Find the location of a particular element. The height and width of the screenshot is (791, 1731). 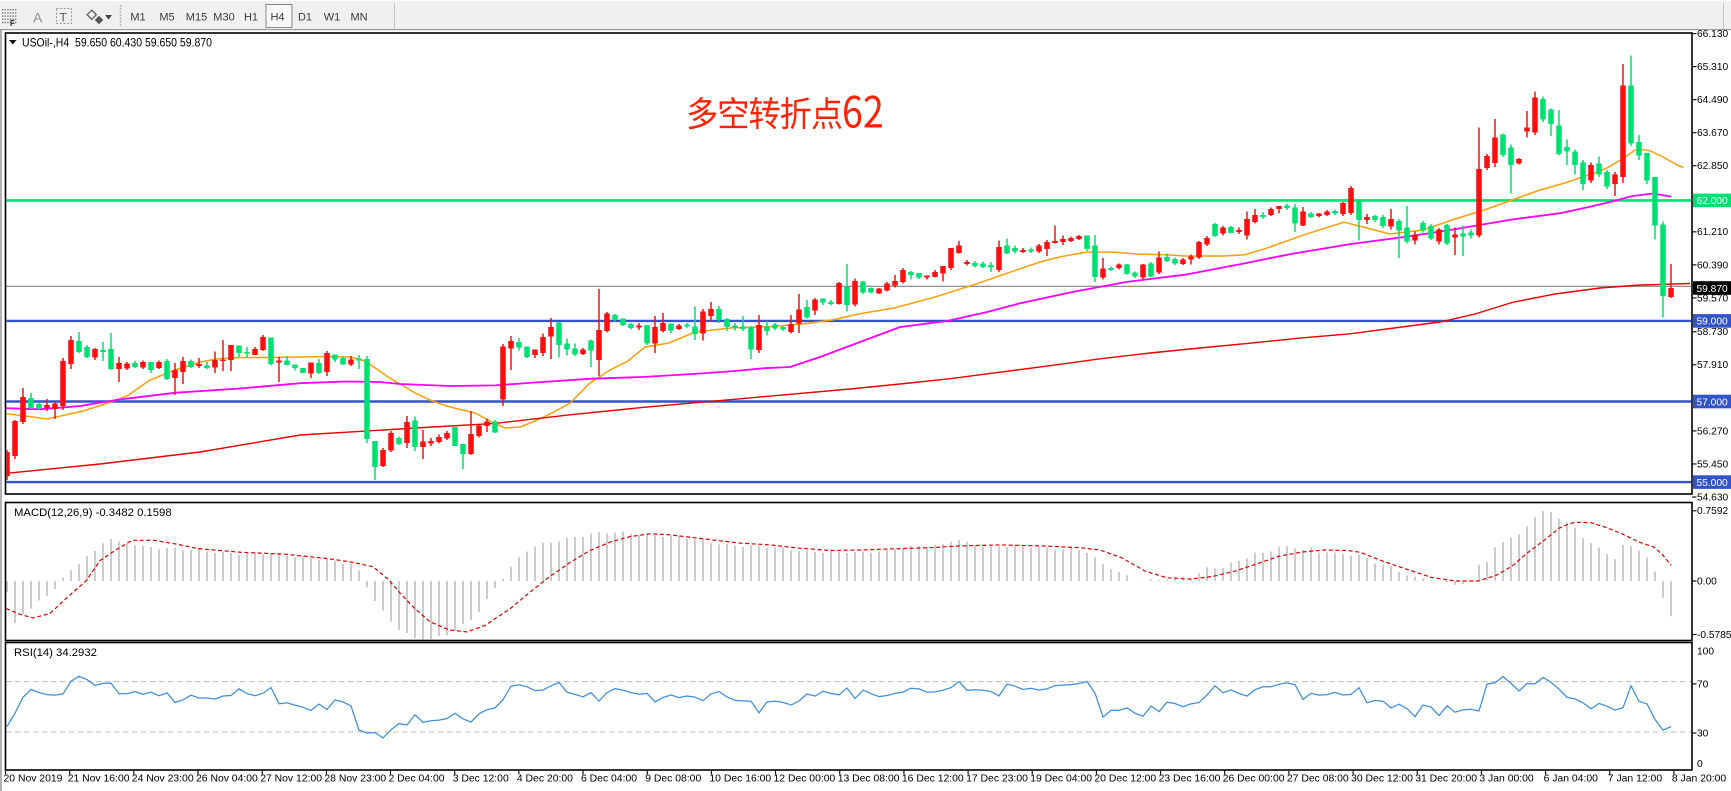

svg-text: 10 Dec 16:00 is located at coordinates (740, 779).